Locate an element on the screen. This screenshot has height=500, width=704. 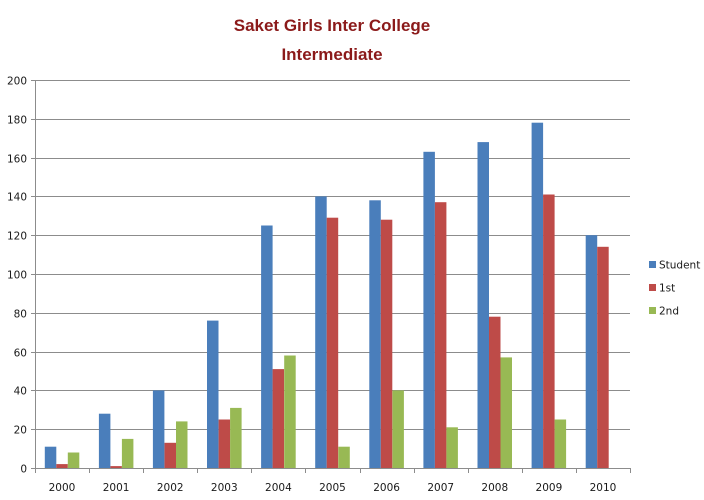
legend-label: 2nd is located at coordinates (669, 312).